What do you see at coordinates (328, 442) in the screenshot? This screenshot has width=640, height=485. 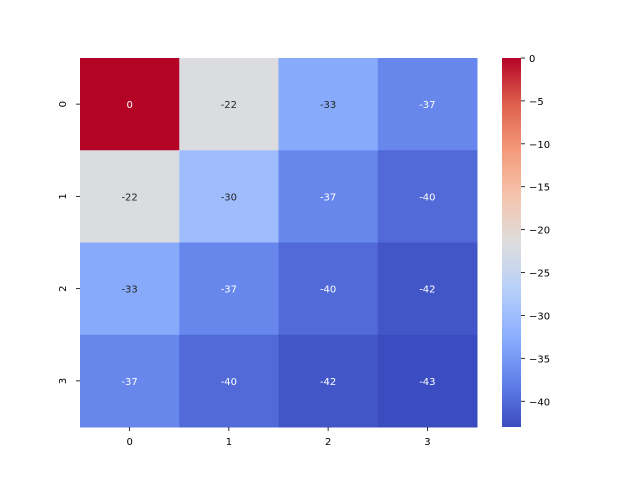 I see `x-tick-label: 2` at bounding box center [328, 442].